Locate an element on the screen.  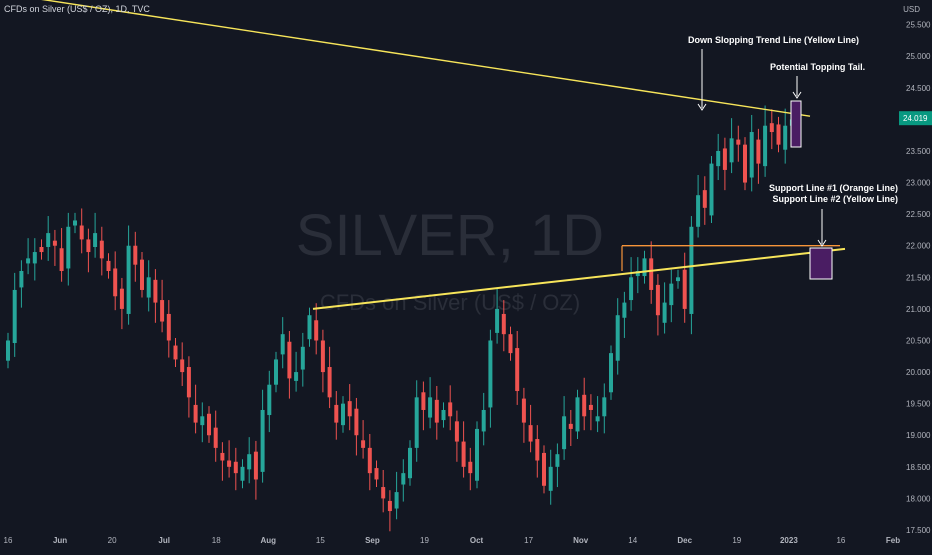
price-tick: 25.000 is located at coordinates (918, 56).